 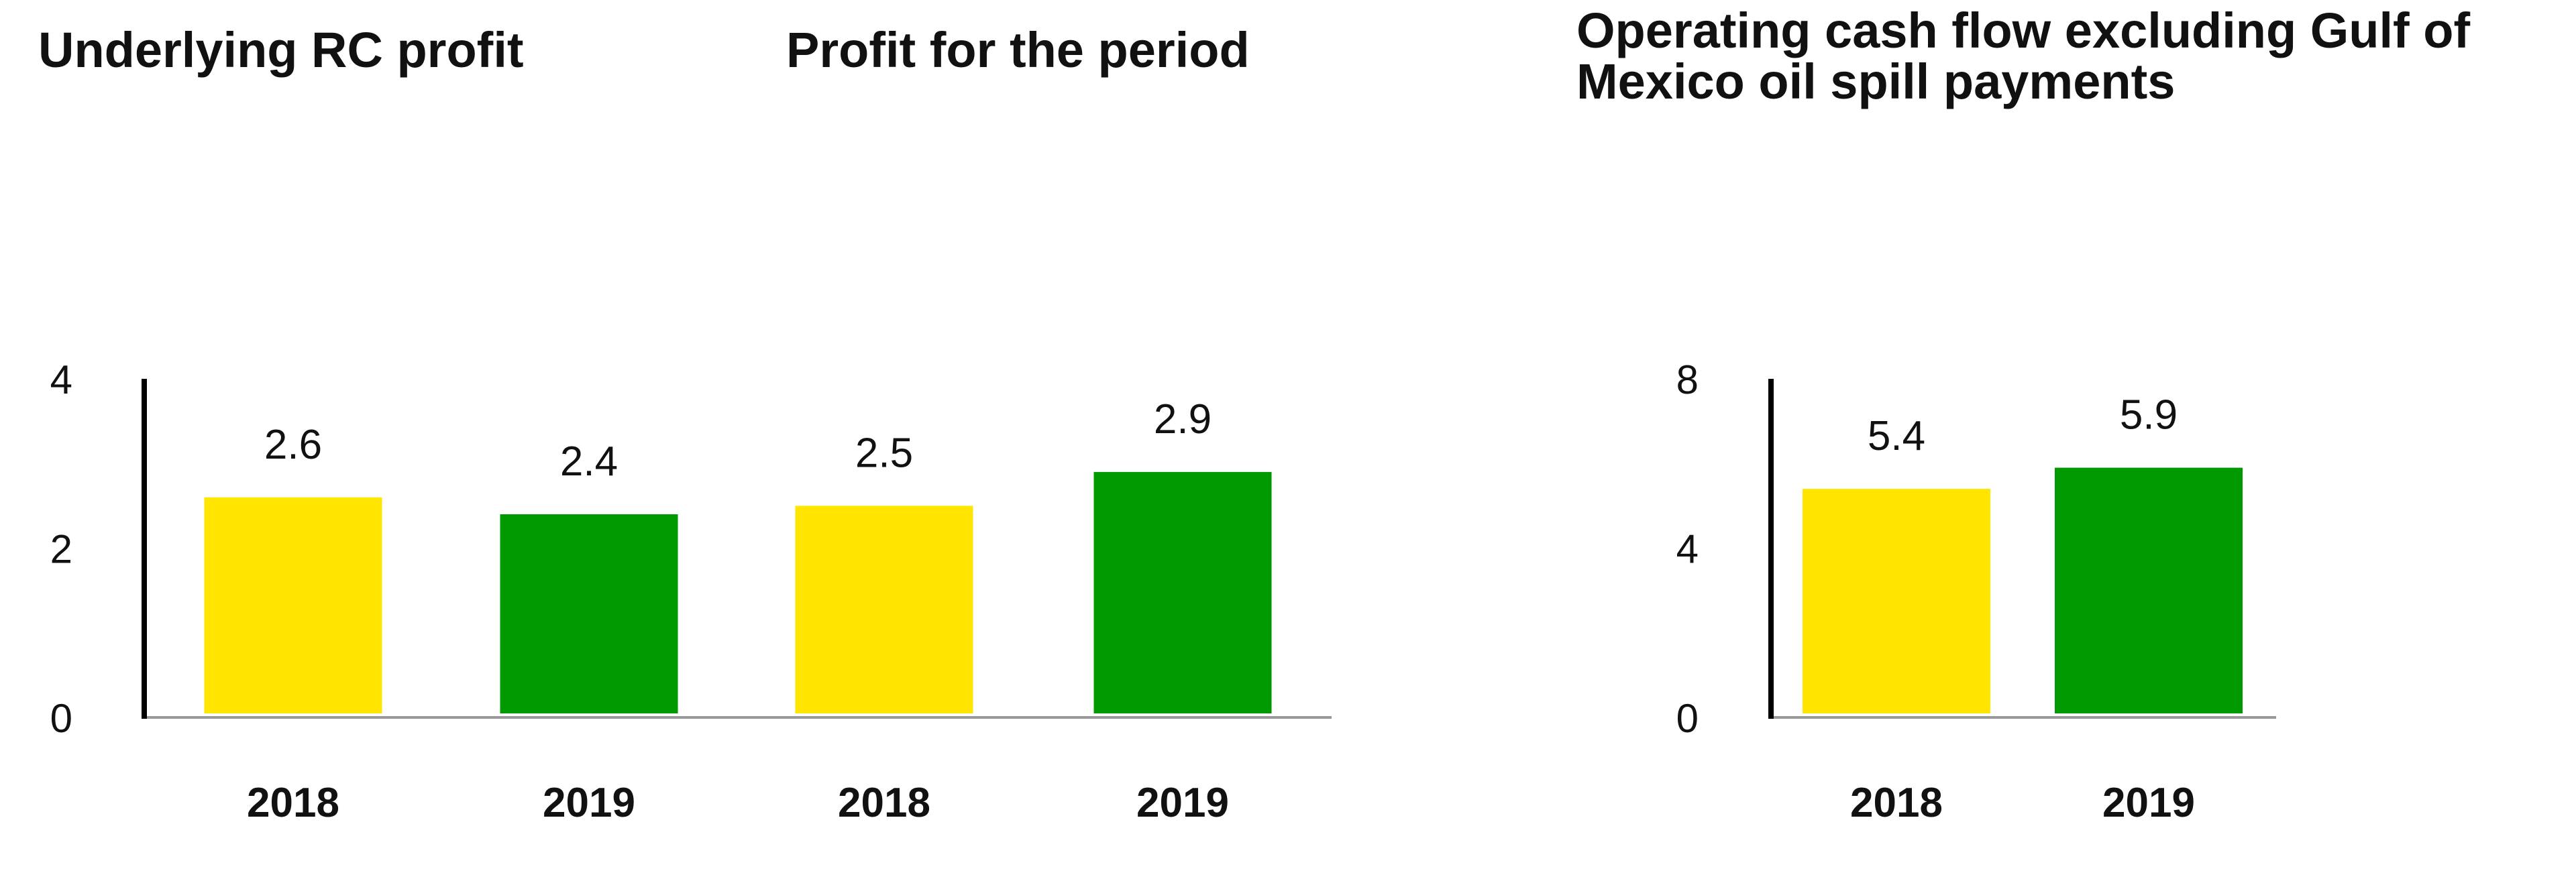 I want to click on chart-title-line-2: Mexico oil spill payments, so click(x=1876, y=82).